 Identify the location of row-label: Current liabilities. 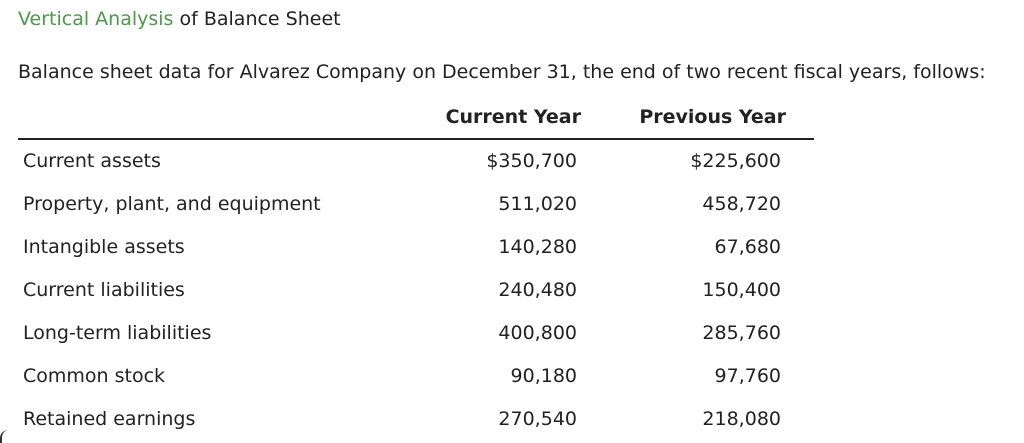
(104, 290).